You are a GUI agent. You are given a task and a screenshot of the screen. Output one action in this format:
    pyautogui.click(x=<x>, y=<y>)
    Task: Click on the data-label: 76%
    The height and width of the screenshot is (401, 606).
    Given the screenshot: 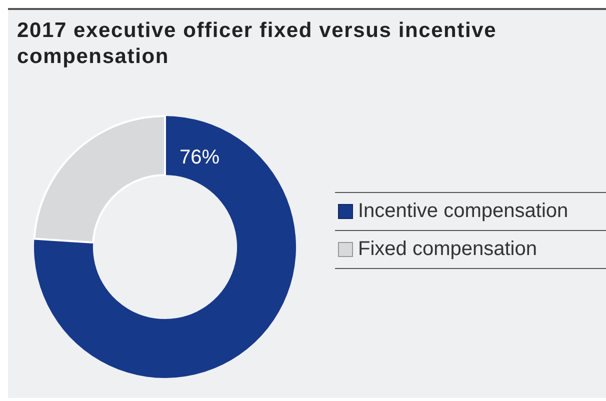 What is the action you would take?
    pyautogui.click(x=200, y=157)
    